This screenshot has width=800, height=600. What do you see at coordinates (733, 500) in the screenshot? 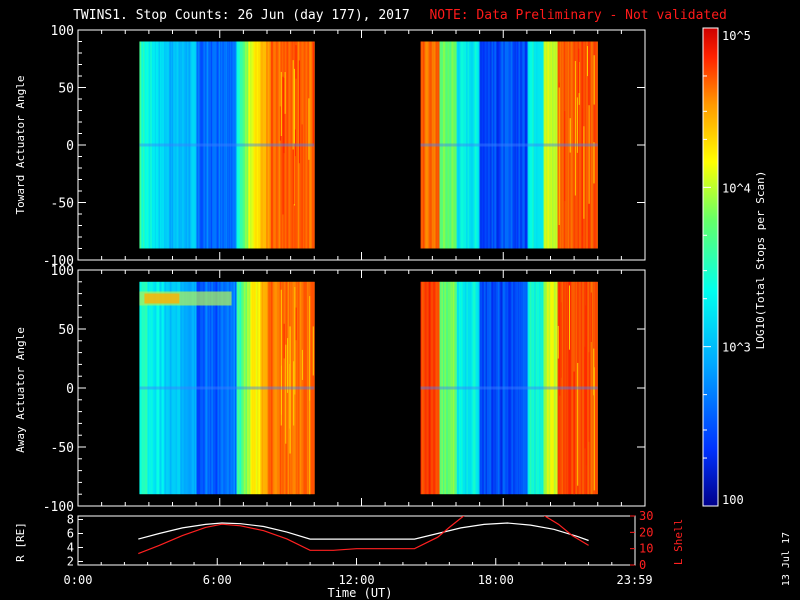
I see `colorbar-tick-label: 100` at bounding box center [733, 500].